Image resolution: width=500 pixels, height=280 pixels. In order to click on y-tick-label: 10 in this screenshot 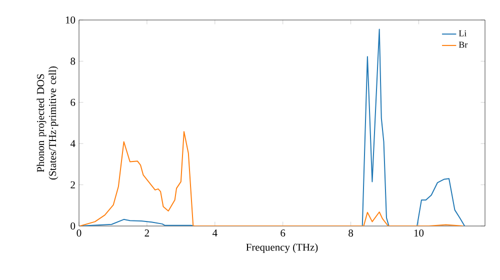, I will do `click(71, 20)`.